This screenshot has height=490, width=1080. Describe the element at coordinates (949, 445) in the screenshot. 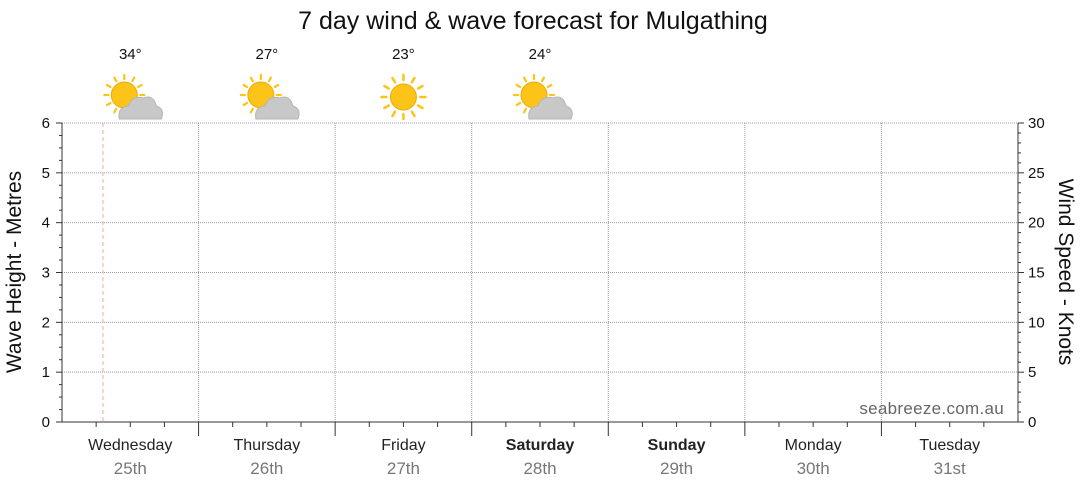

I see `day-label: Tuesday` at that location.